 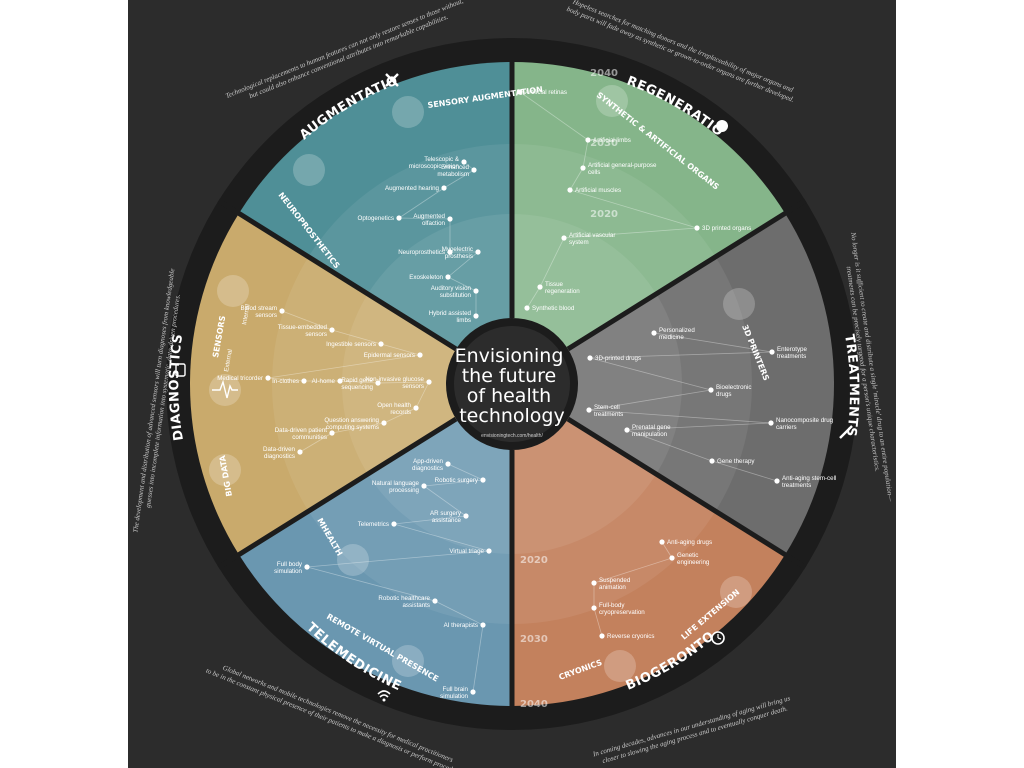 What do you see at coordinates (612, 101) in the screenshot?
I see `dna-icon` at bounding box center [612, 101].